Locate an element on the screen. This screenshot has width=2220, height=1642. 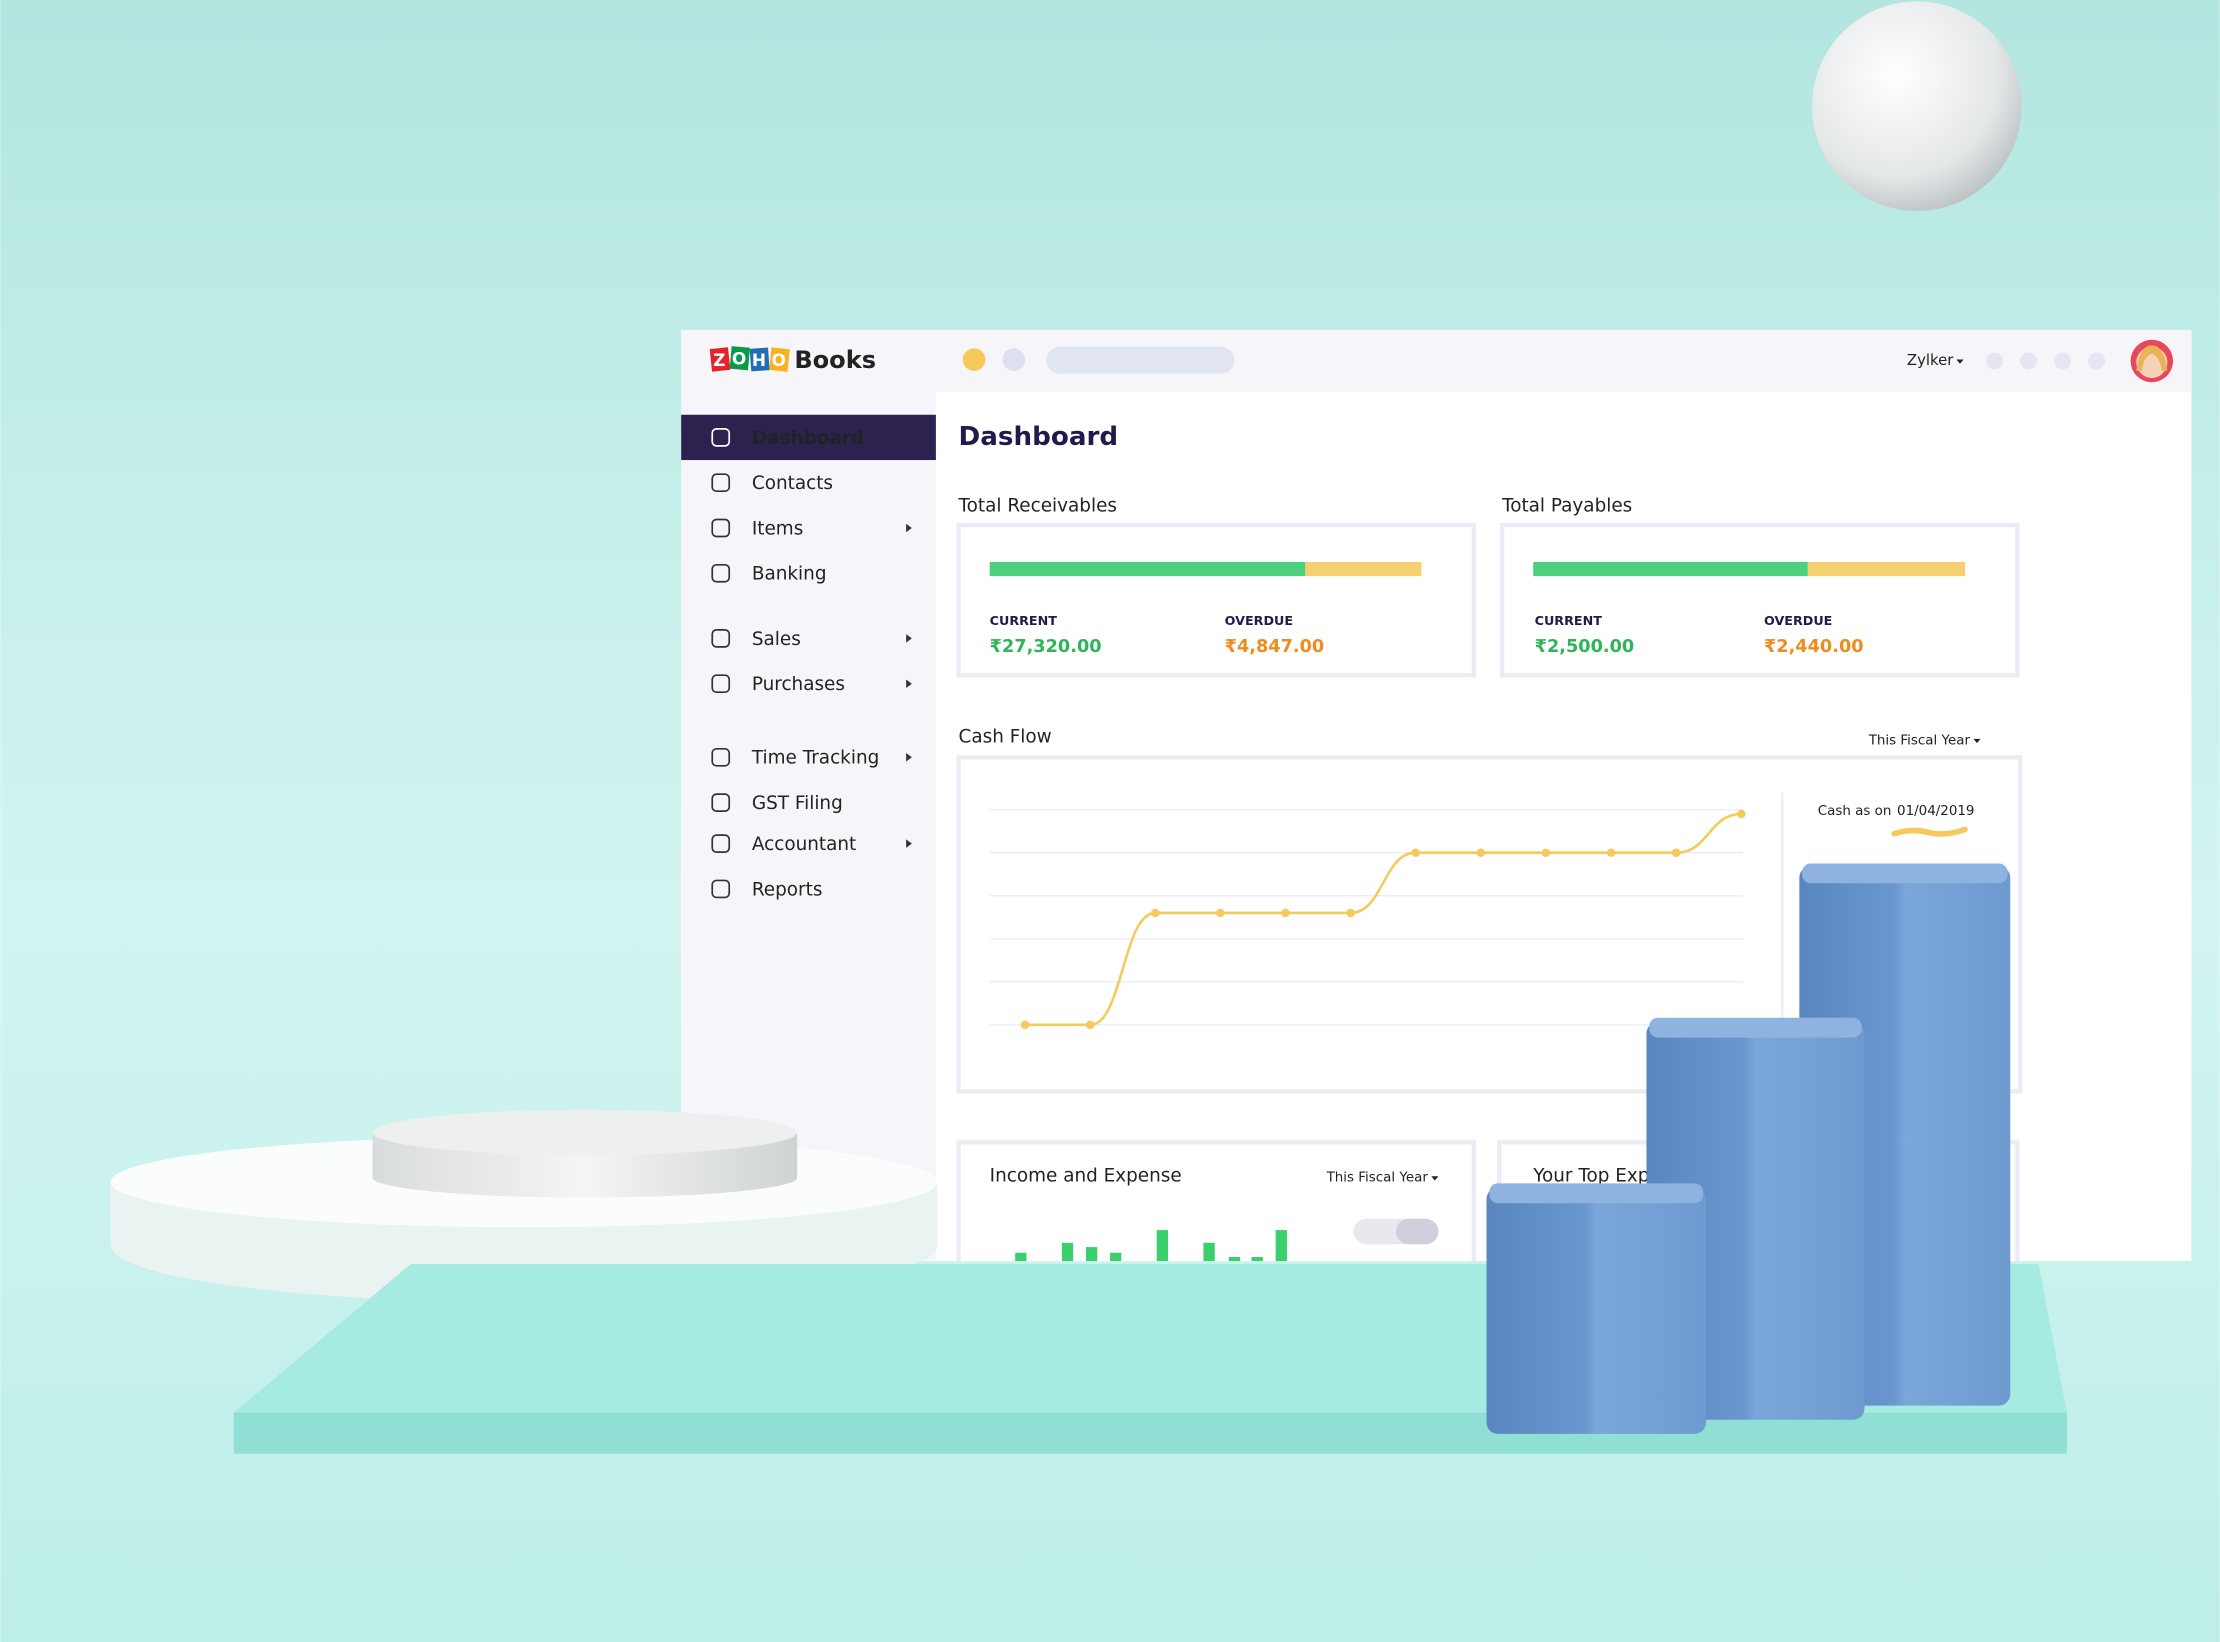
cash-flow-chart is located at coordinates (1367, 919).